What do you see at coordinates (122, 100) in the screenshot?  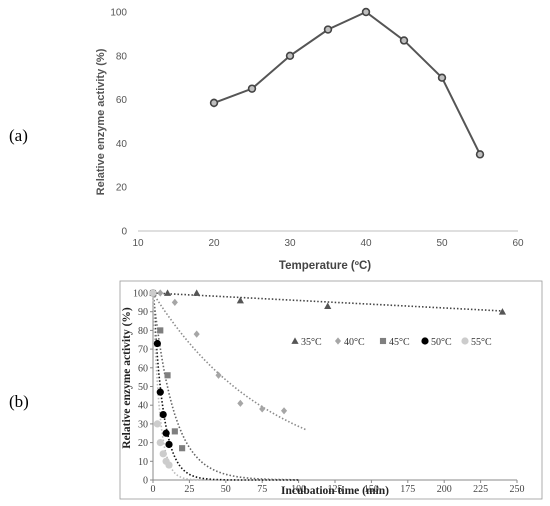 I see `chart-a-y-tick-label: 60` at bounding box center [122, 100].